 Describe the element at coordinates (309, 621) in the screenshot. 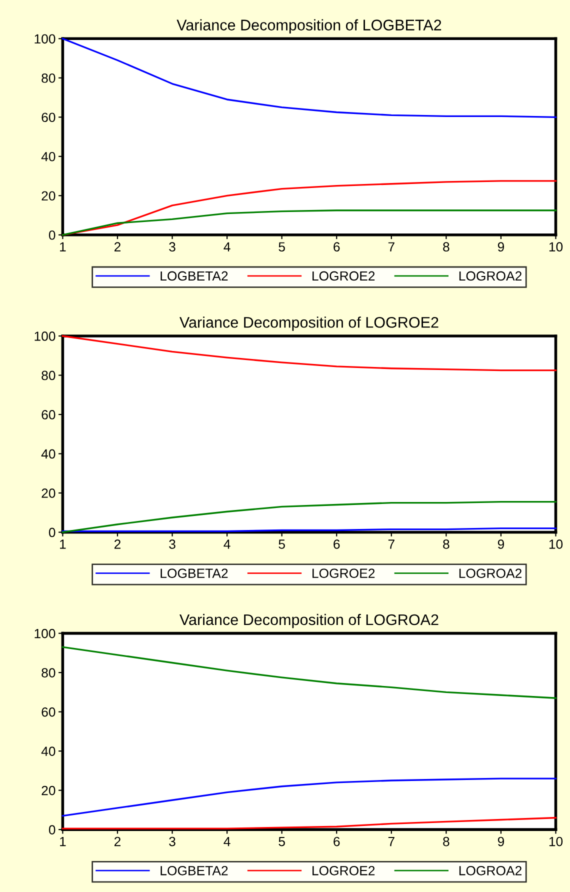

I see `chart-title: Variance Decomposition of LOGROA2` at that location.